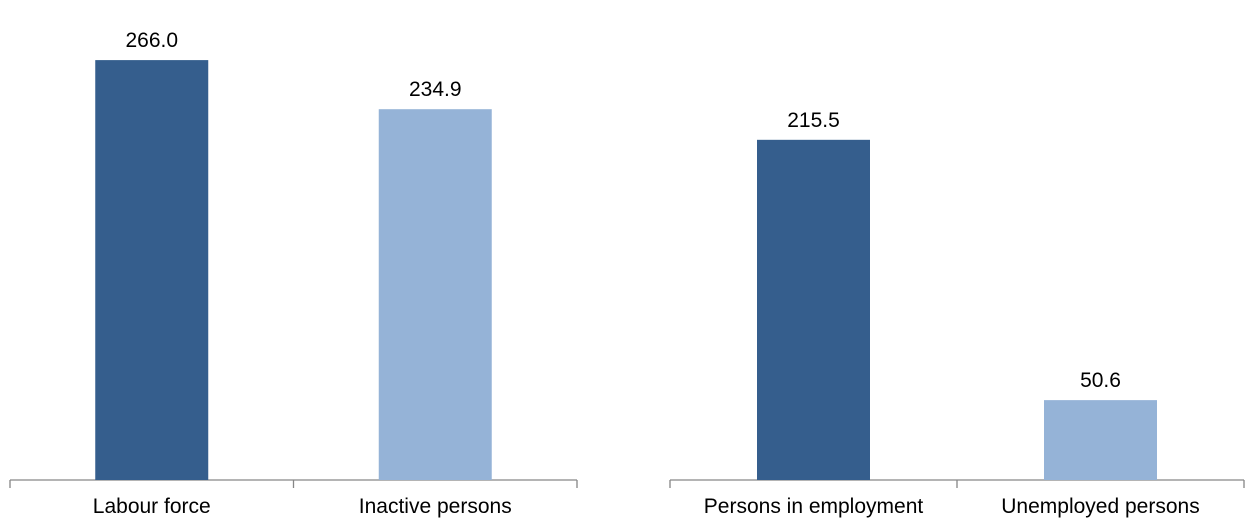  What do you see at coordinates (814, 506) in the screenshot?
I see `category-label: Persons in employment` at bounding box center [814, 506].